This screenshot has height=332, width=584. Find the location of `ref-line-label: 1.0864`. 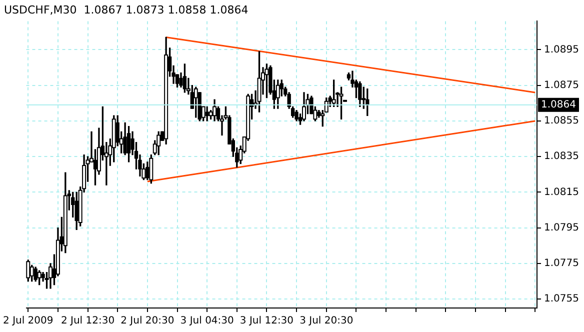

ref-line-label: 1.0864 is located at coordinates (558, 105).